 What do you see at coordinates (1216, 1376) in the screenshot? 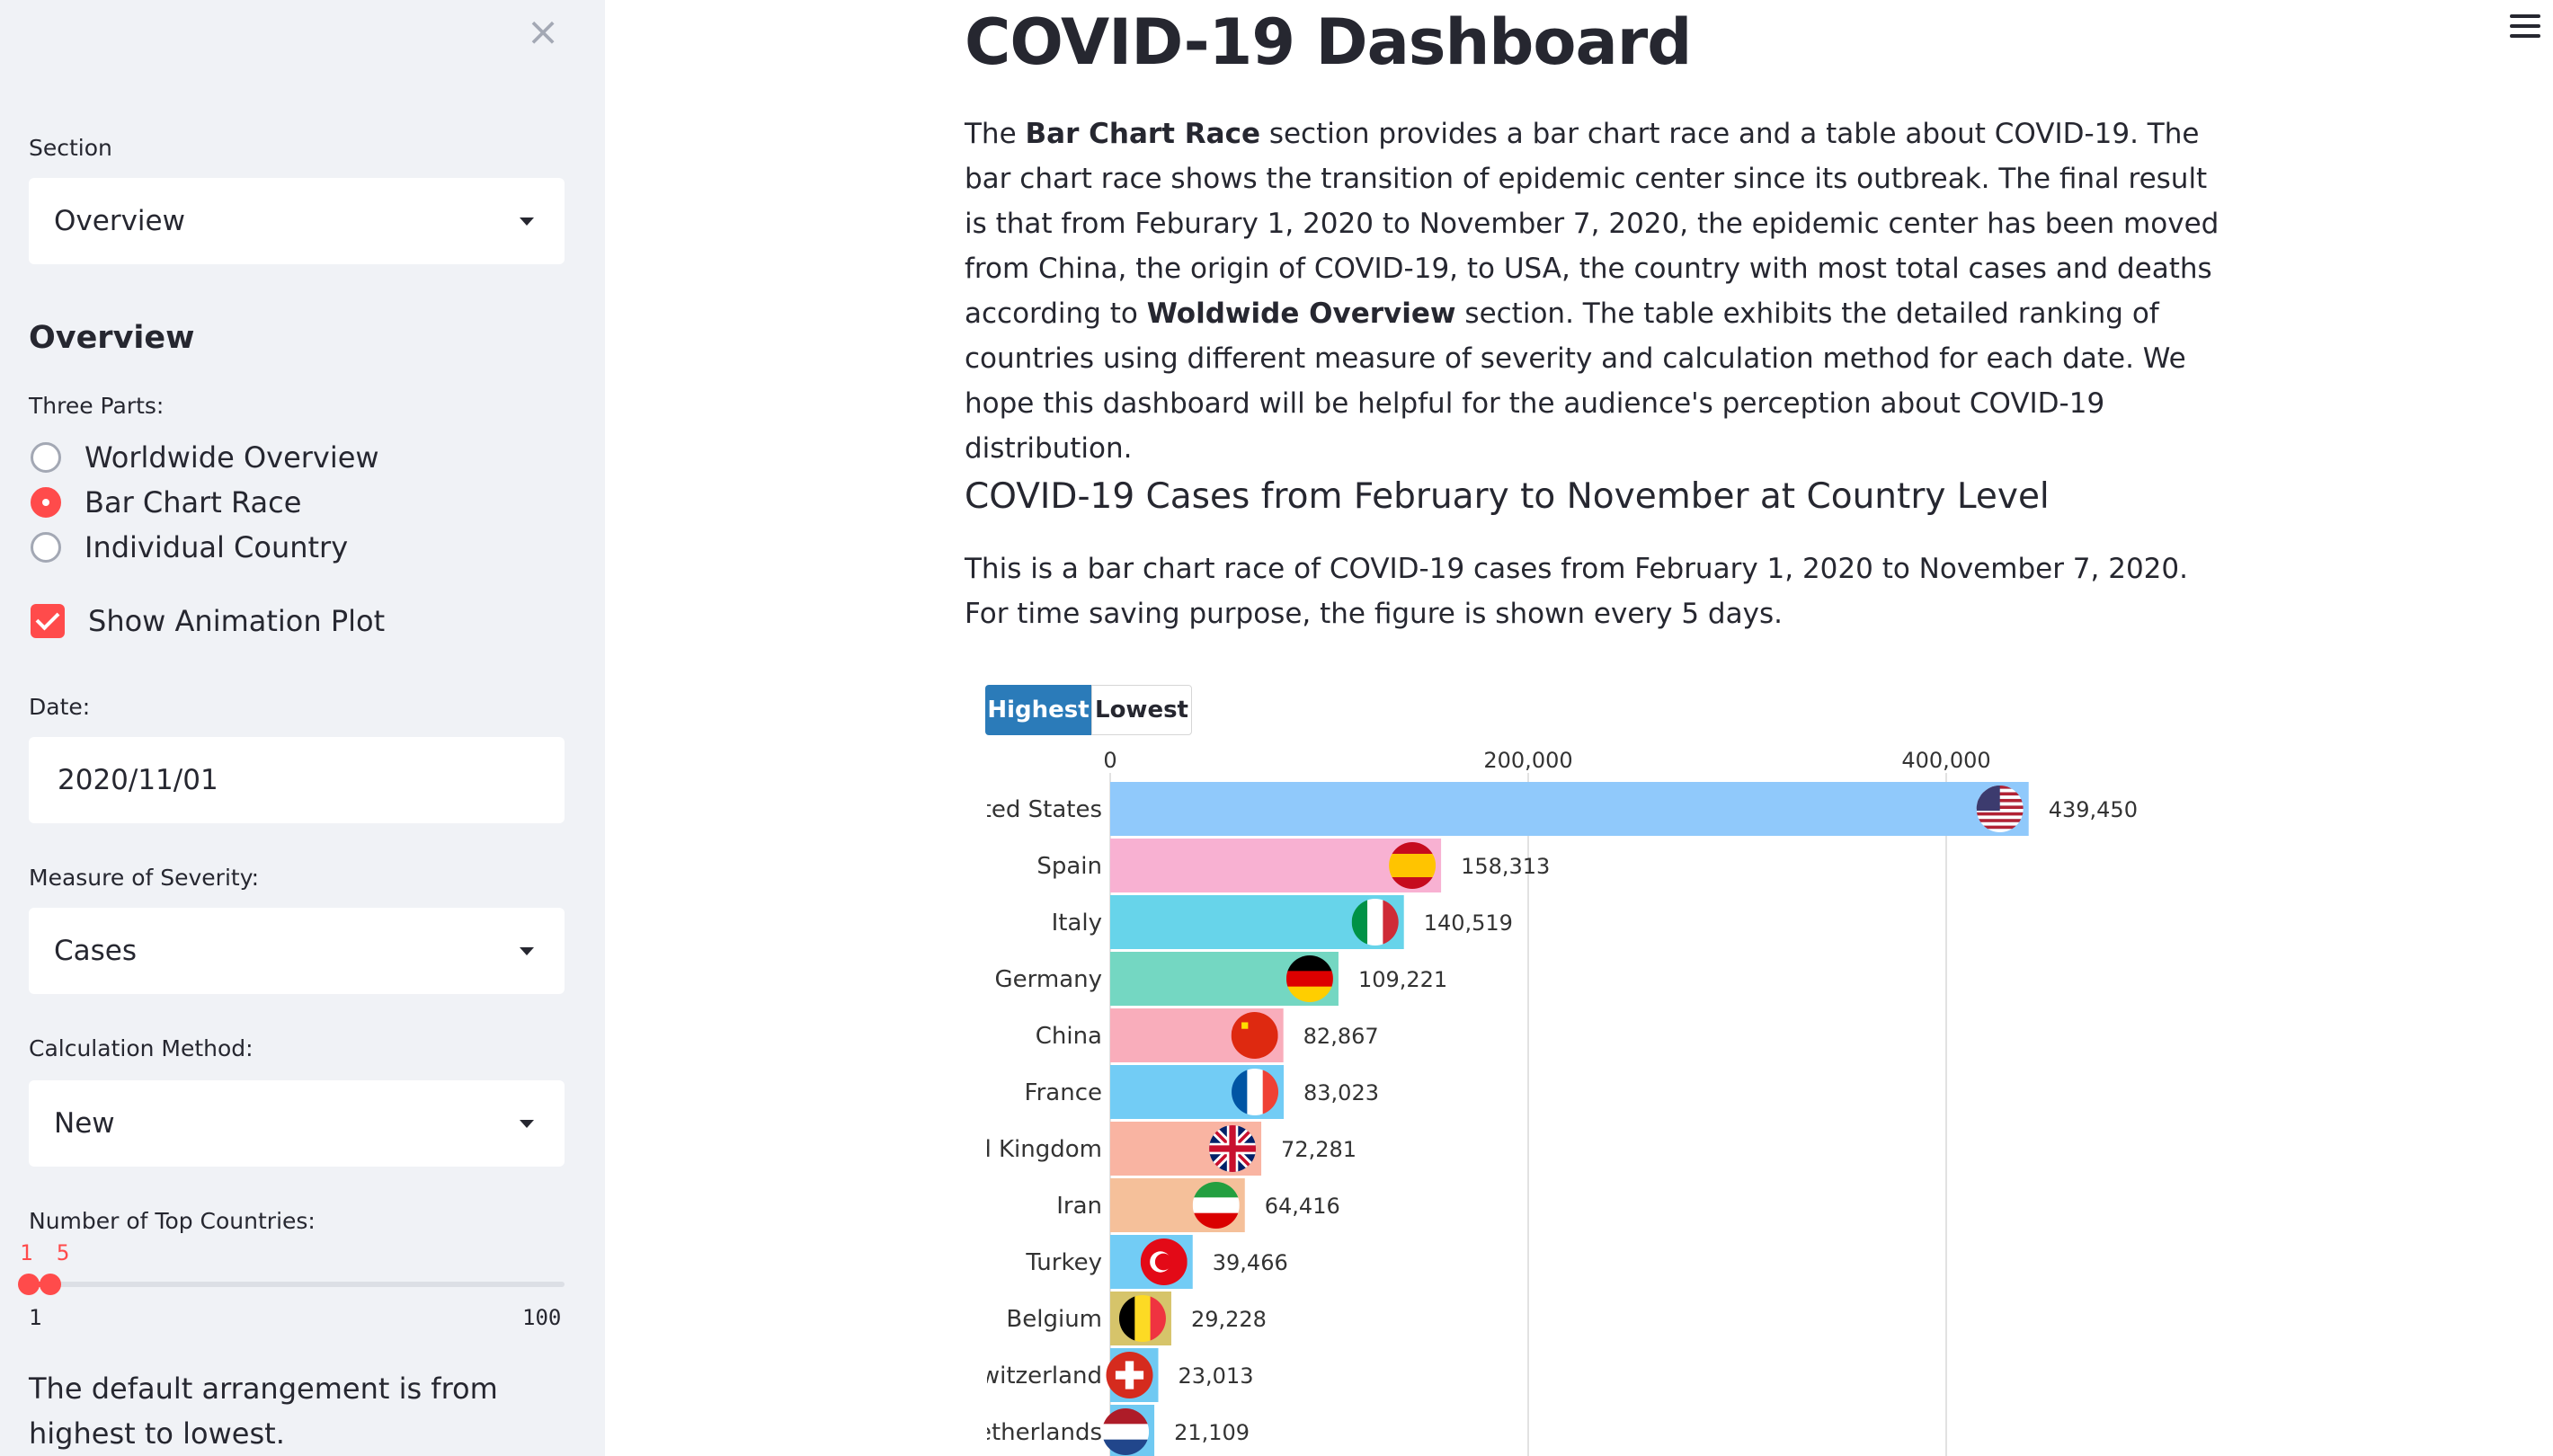
I see `value-label: 23,013` at bounding box center [1216, 1376].